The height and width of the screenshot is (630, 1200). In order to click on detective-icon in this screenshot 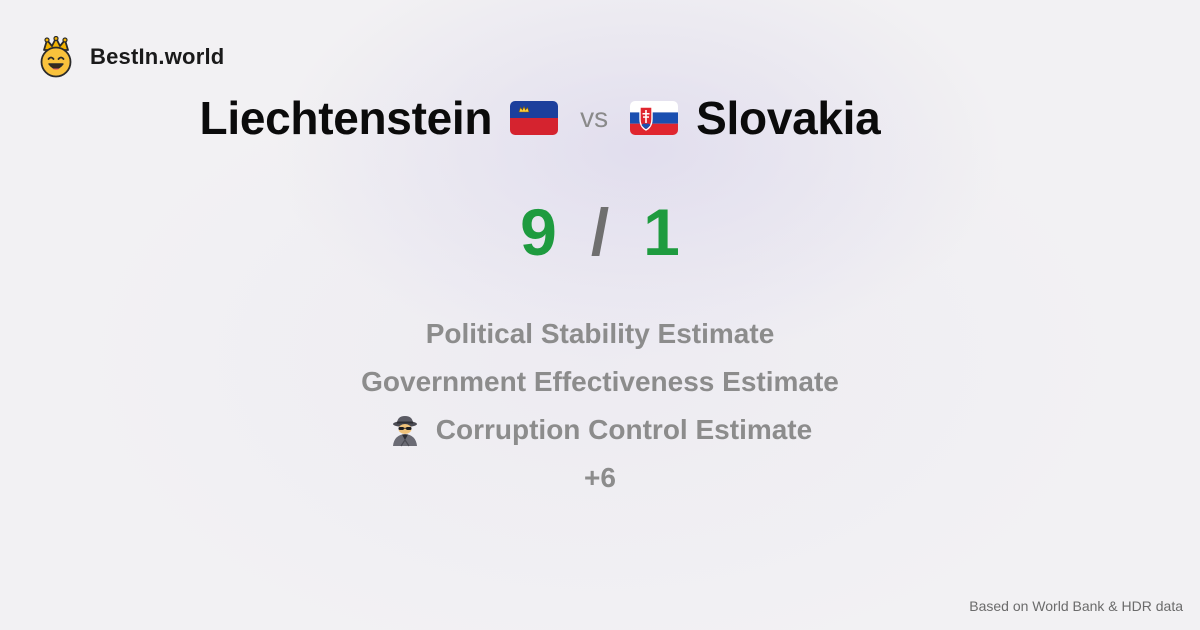, I will do `click(404, 431)`.